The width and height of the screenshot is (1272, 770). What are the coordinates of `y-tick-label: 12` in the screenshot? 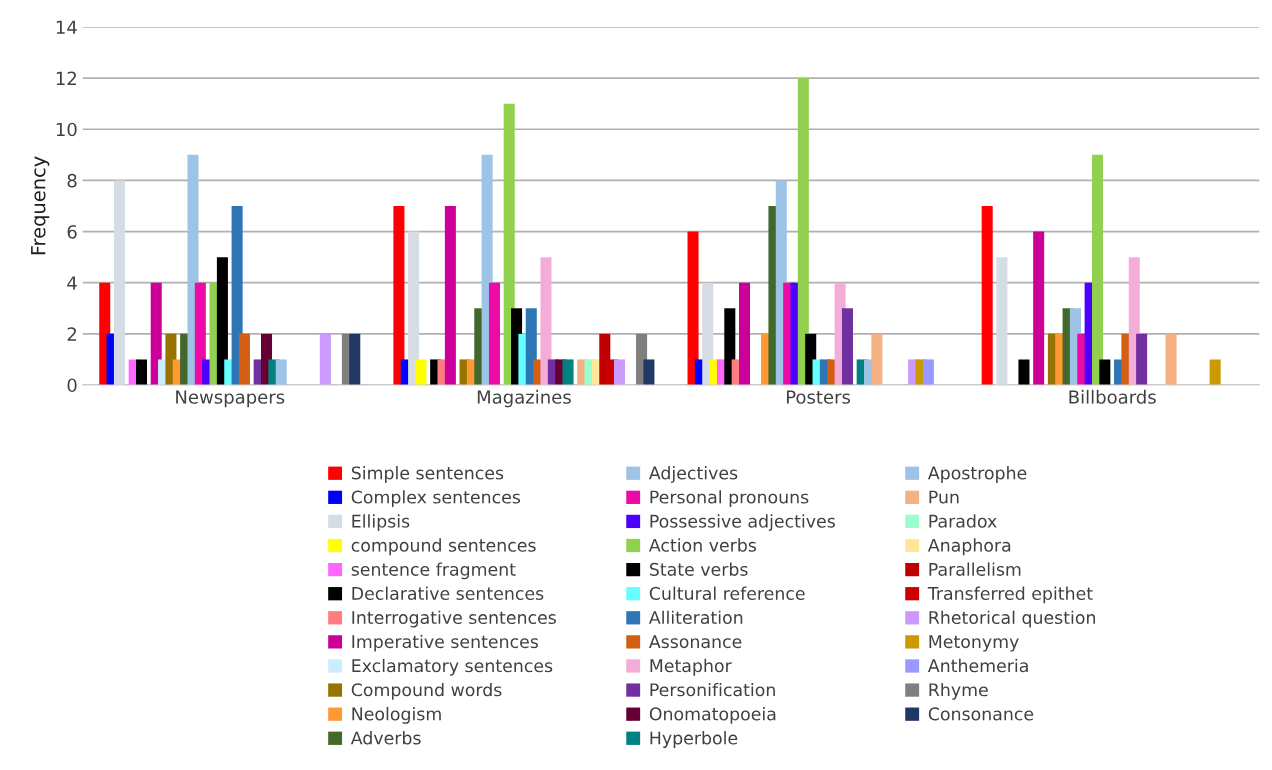 It's located at (66, 78).